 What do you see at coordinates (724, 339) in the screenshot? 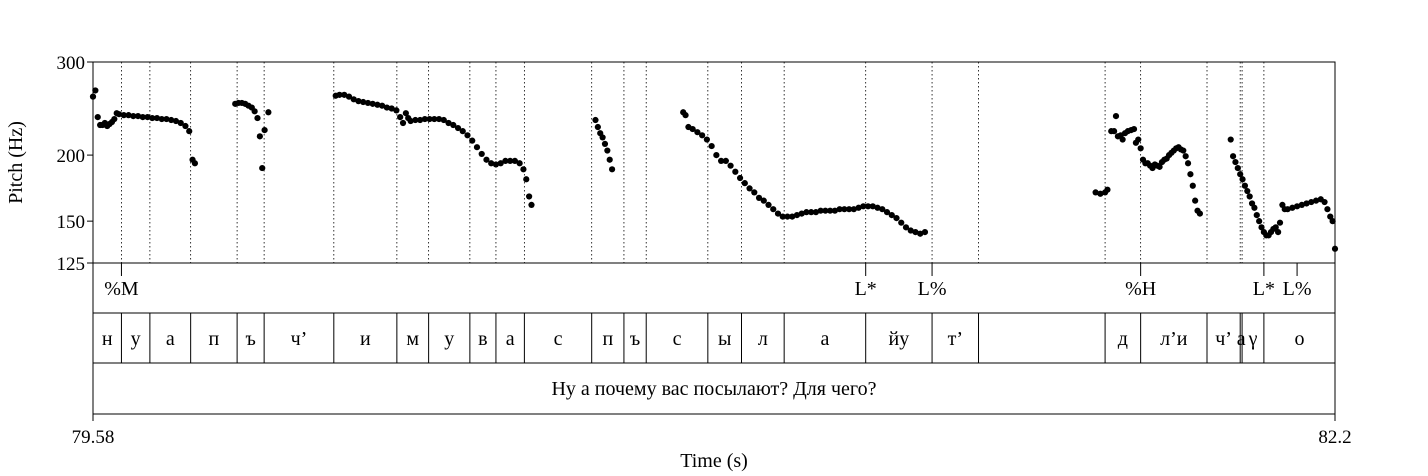
I see `segment-label: ы` at bounding box center [724, 339].